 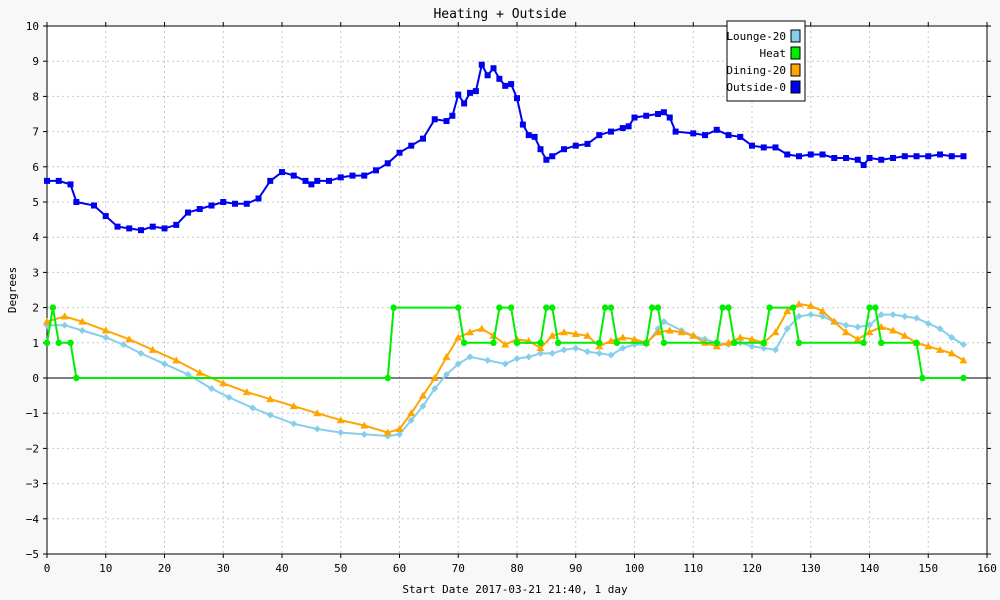 What do you see at coordinates (756, 87) in the screenshot?
I see `legend-label: Outside-0` at bounding box center [756, 87].